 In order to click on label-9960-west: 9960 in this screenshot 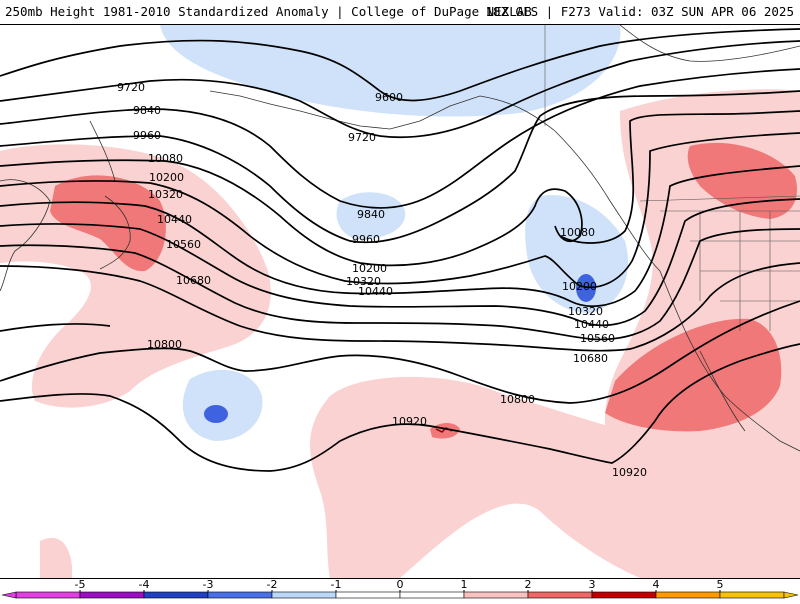, I will do `click(147, 135)`.